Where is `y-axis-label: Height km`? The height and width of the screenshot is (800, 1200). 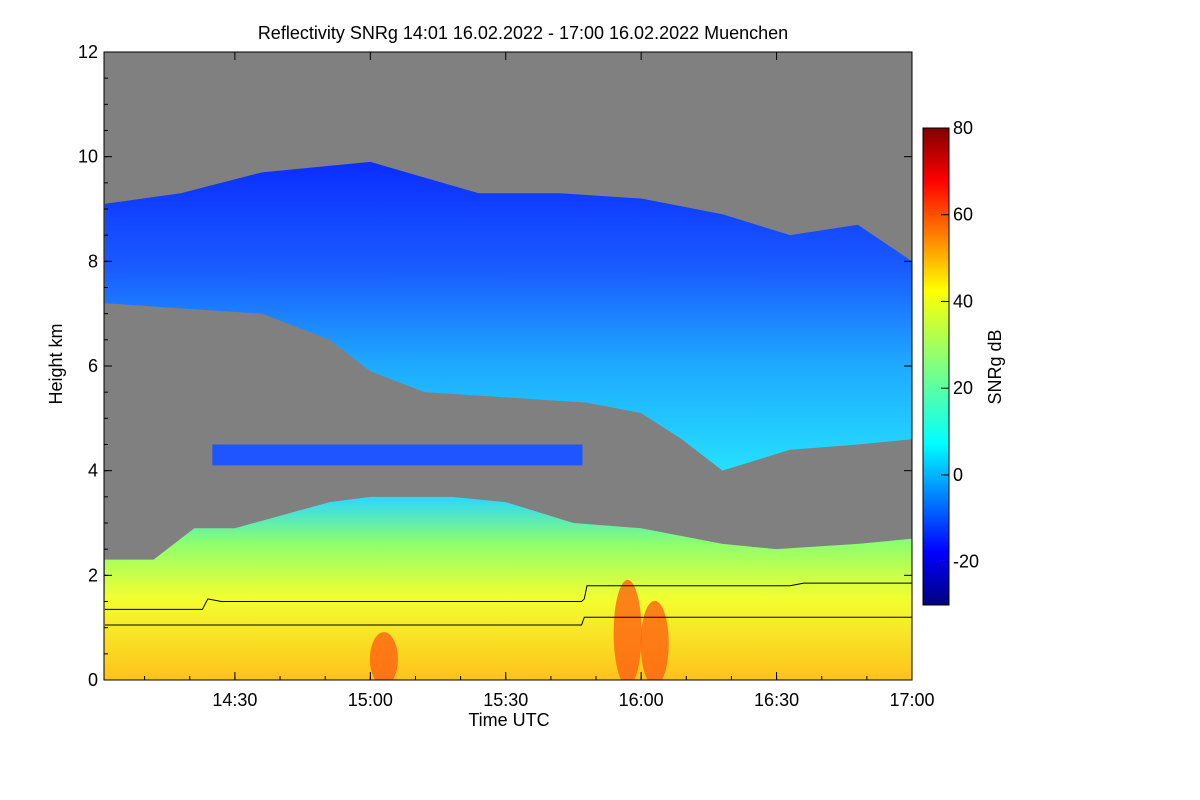
y-axis-label: Height km is located at coordinates (56, 363).